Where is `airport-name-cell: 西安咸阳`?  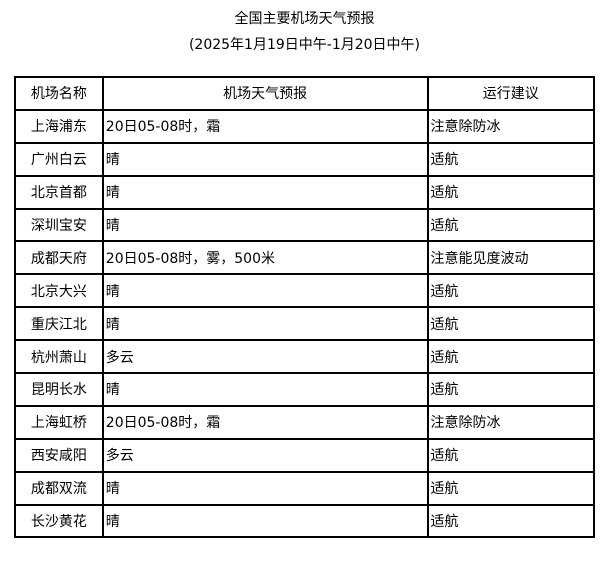
airport-name-cell: 西安咸阳 is located at coordinates (59, 455).